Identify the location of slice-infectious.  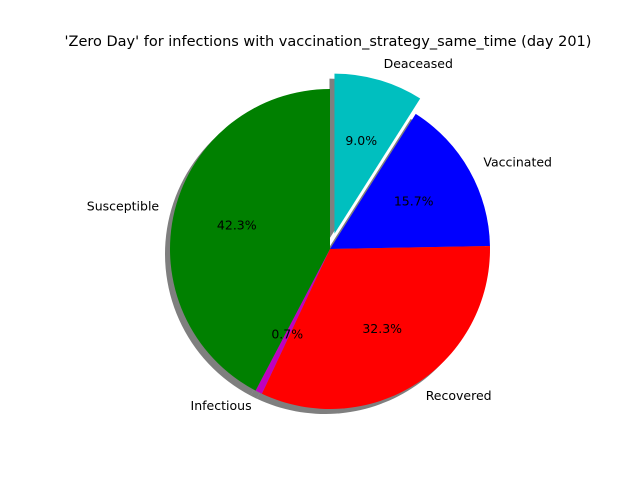
(292, 321).